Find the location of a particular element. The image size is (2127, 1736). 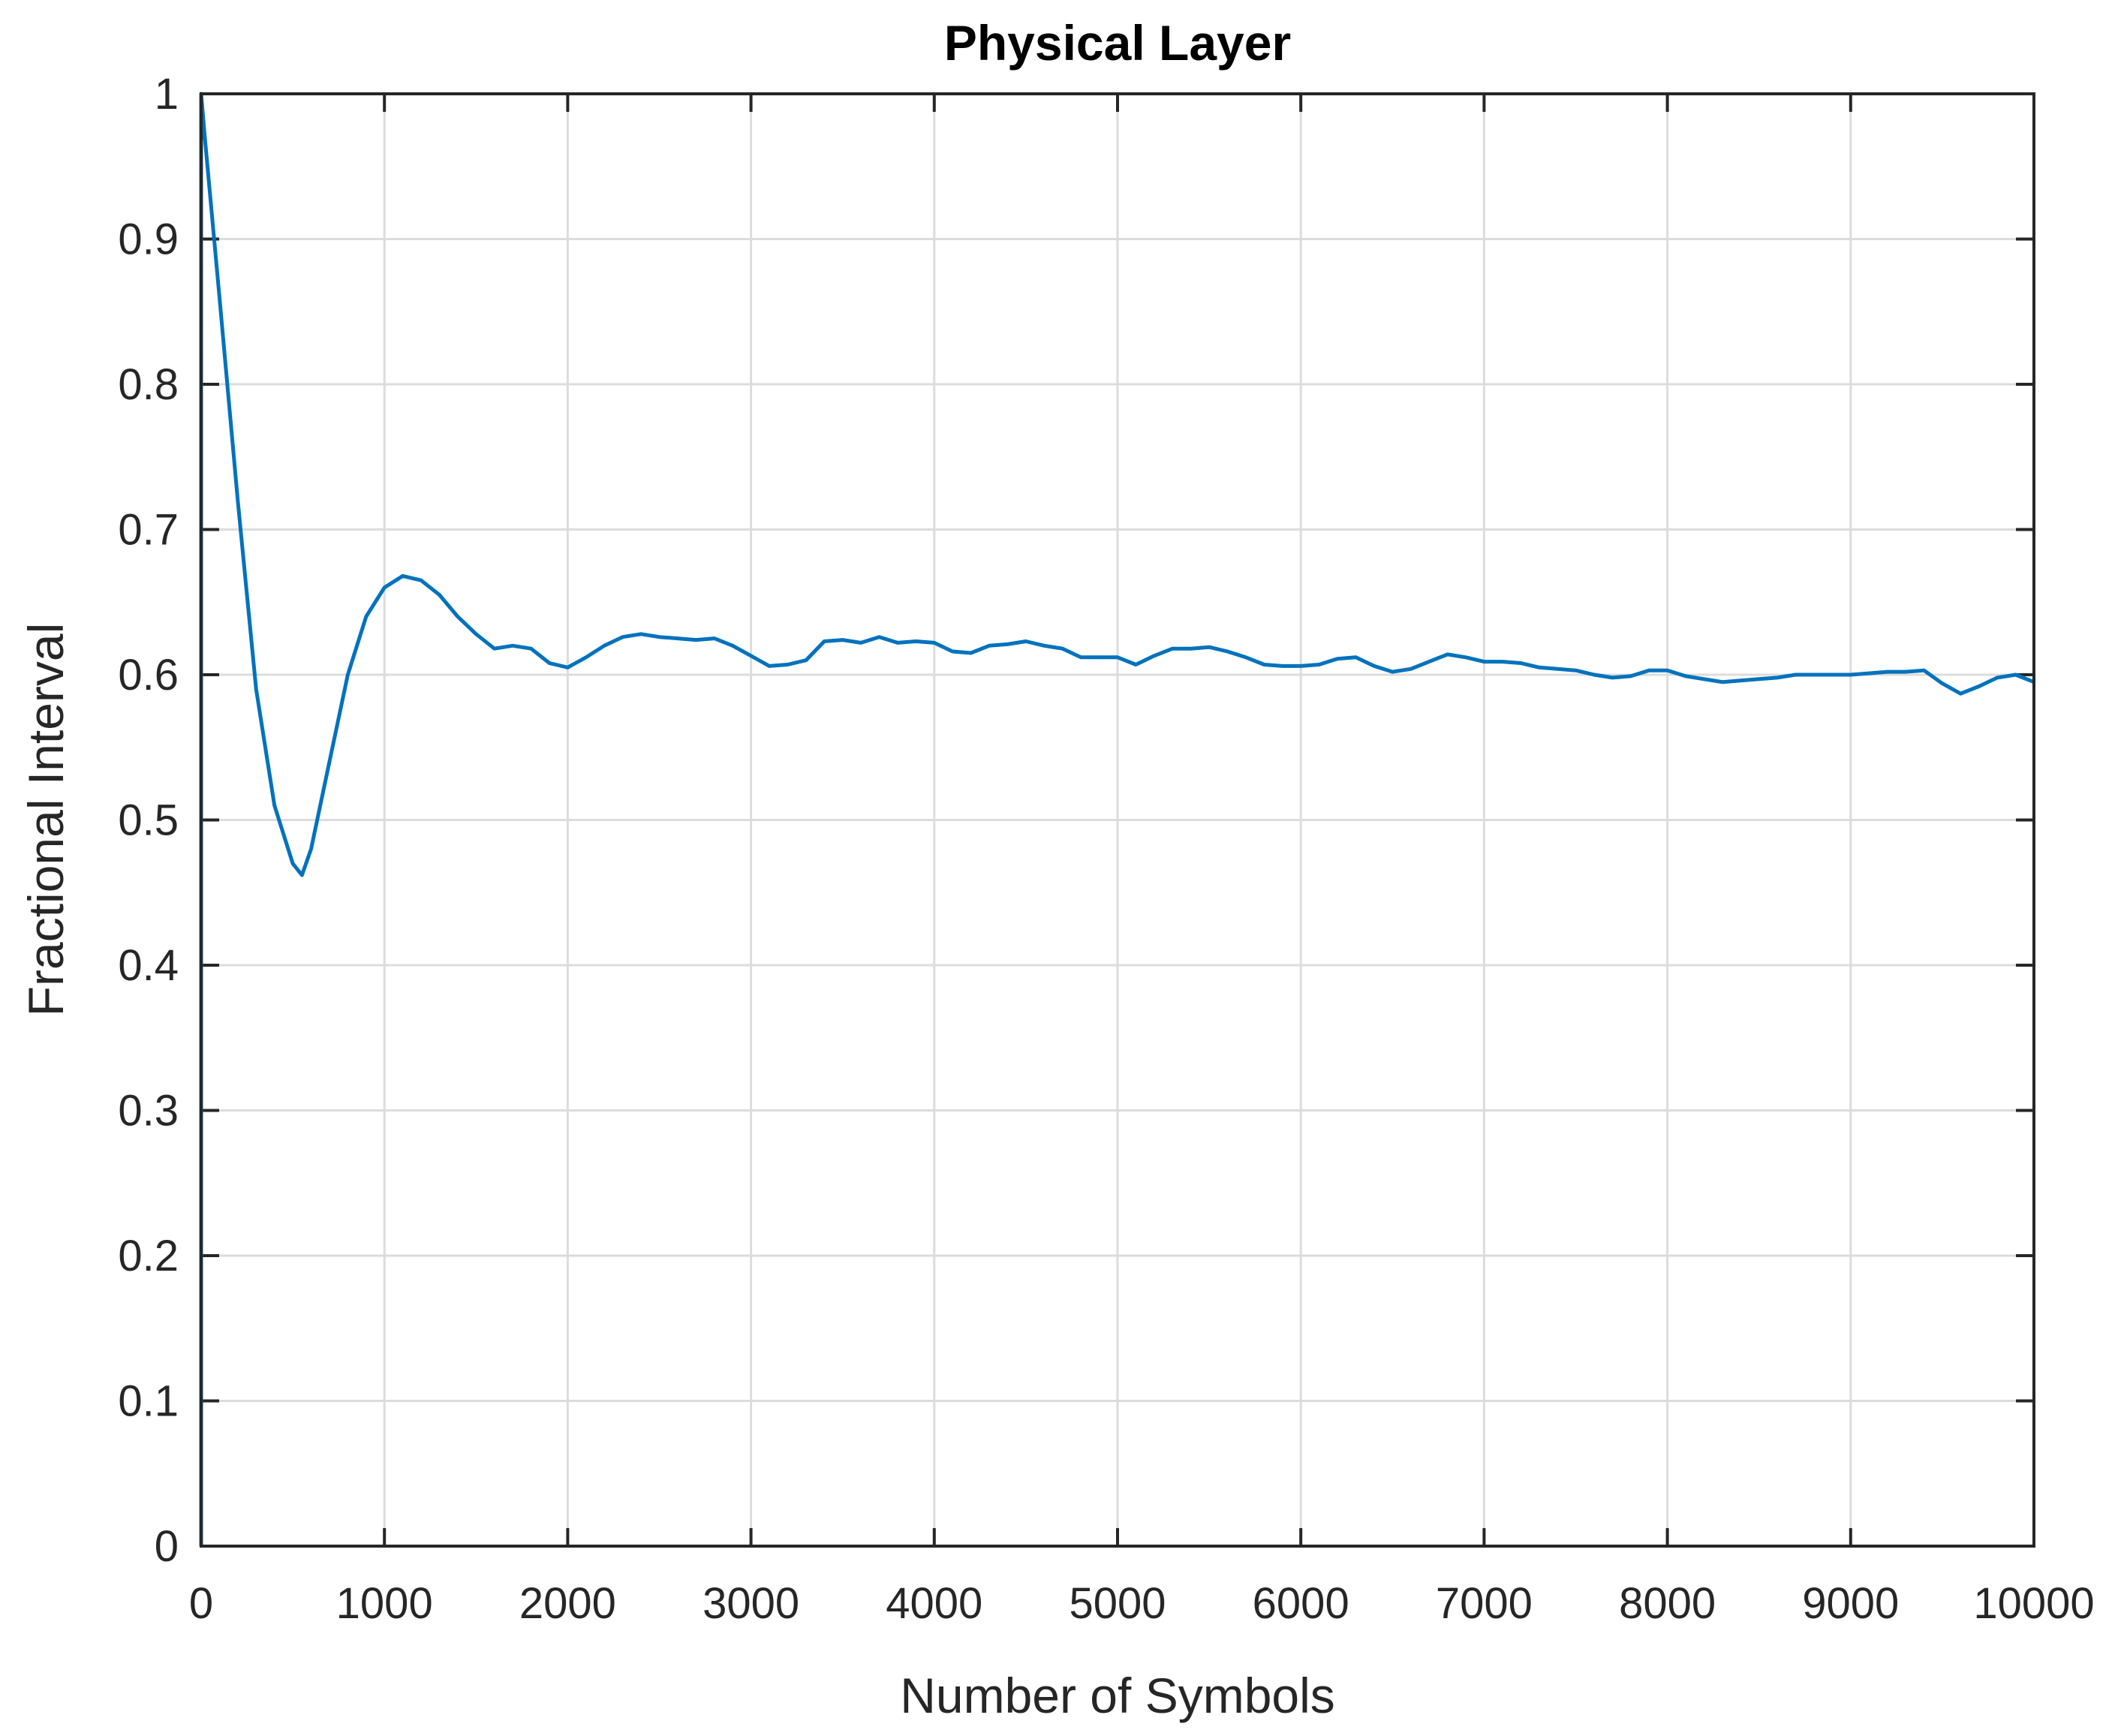

x-tick-label: 8000 is located at coordinates (1667, 1604).